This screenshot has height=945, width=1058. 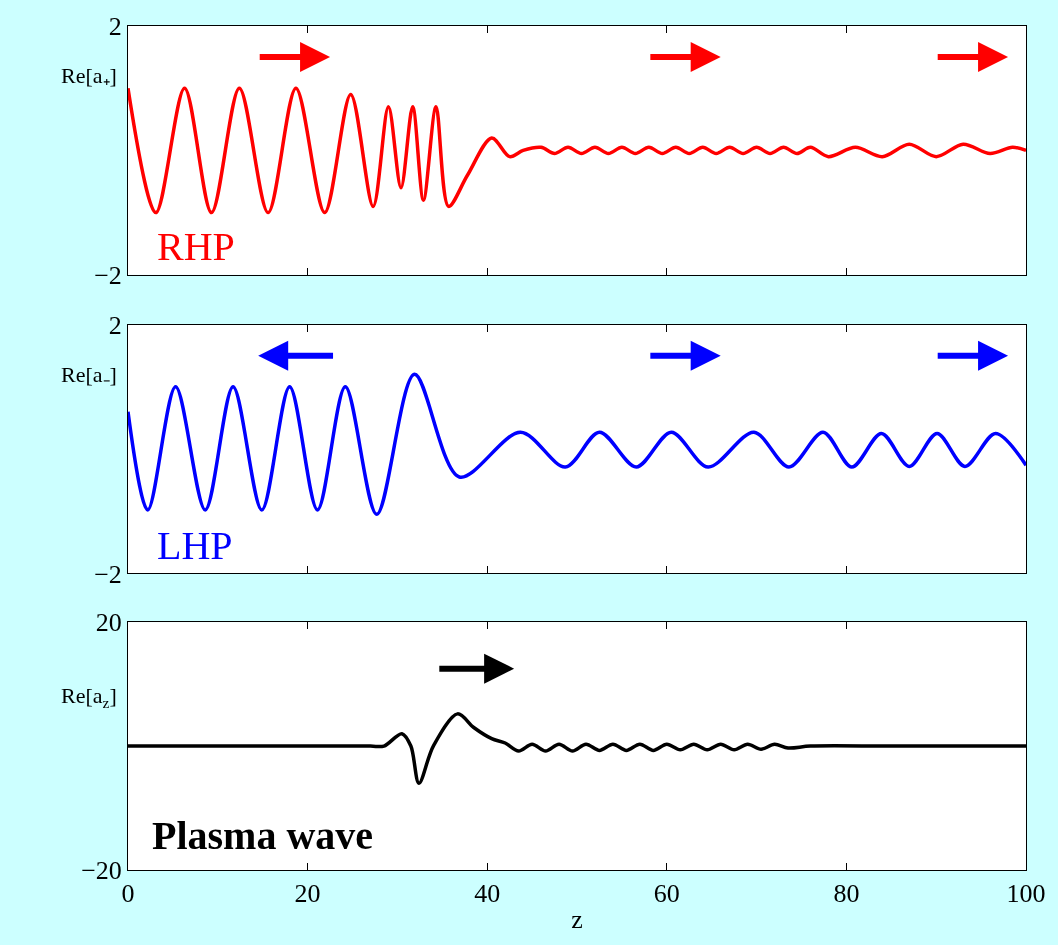 I want to click on y-tick-label: 20, so click(x=108, y=623).